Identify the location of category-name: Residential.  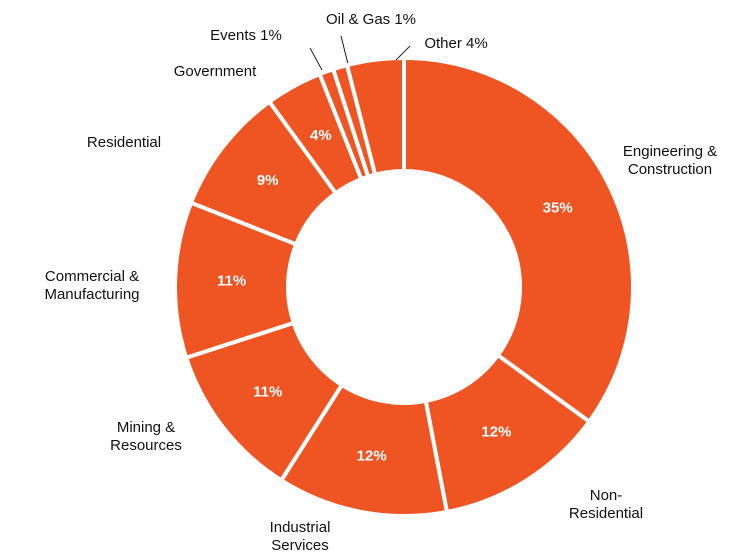
(124, 142).